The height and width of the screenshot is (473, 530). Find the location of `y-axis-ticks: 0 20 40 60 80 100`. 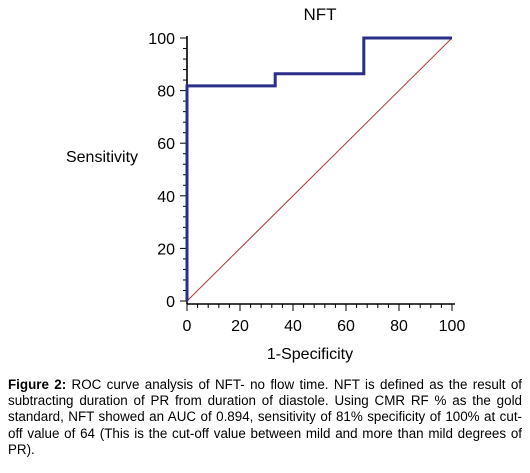

y-axis-ticks: 0 20 40 60 80 100 is located at coordinates (167, 171).